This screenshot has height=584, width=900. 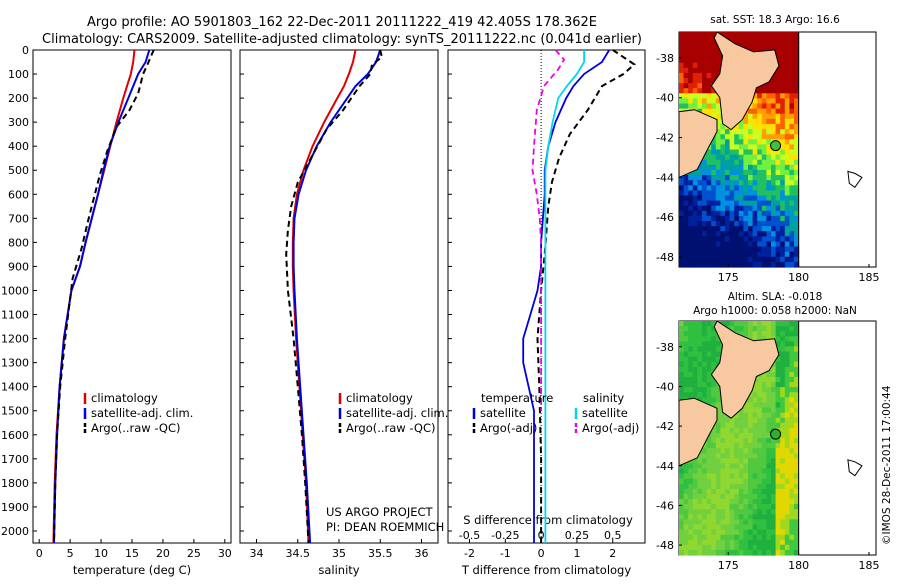 What do you see at coordinates (776, 434) in the screenshot?
I see `argo-float-marker` at bounding box center [776, 434].